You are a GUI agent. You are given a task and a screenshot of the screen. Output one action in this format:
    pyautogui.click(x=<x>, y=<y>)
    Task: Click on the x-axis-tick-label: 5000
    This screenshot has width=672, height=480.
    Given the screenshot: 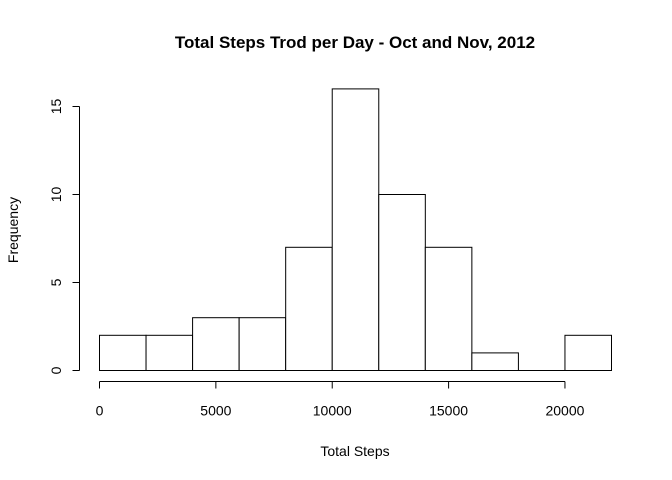 What is the action you would take?
    pyautogui.click(x=215, y=411)
    